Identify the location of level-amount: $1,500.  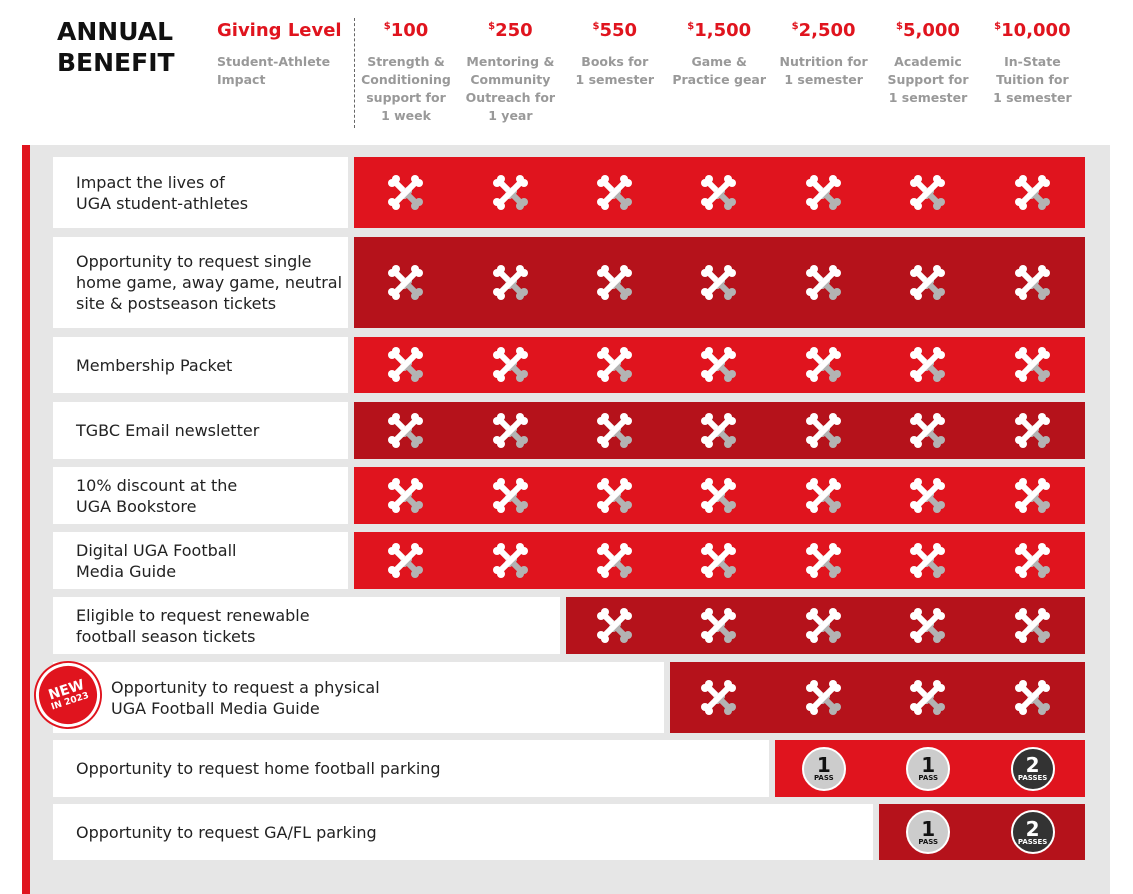
(719, 30).